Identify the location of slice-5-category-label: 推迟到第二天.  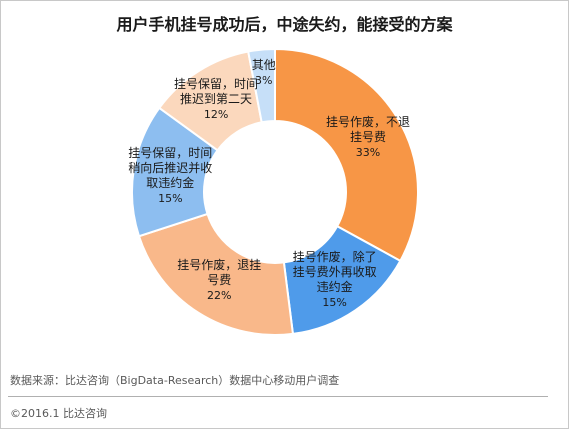
(216, 99).